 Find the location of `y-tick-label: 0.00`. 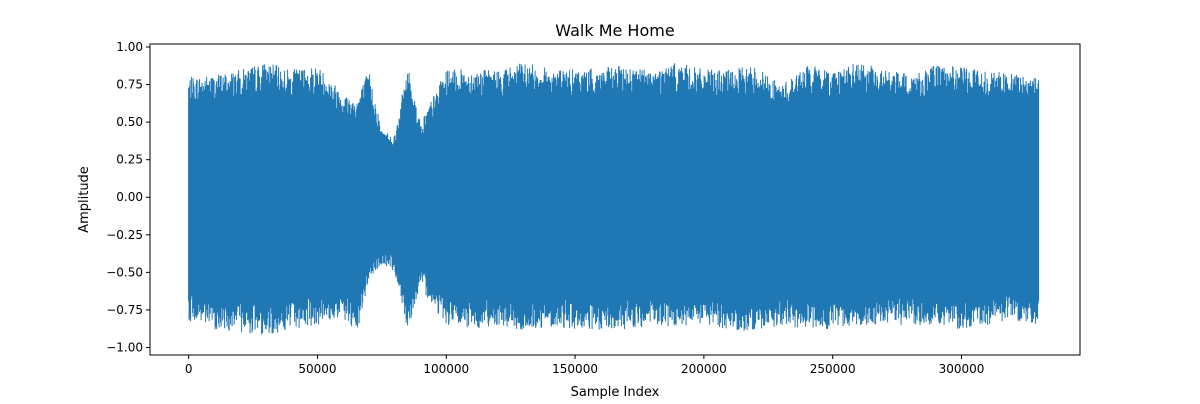

y-tick-label: 0.00 is located at coordinates (129, 197).